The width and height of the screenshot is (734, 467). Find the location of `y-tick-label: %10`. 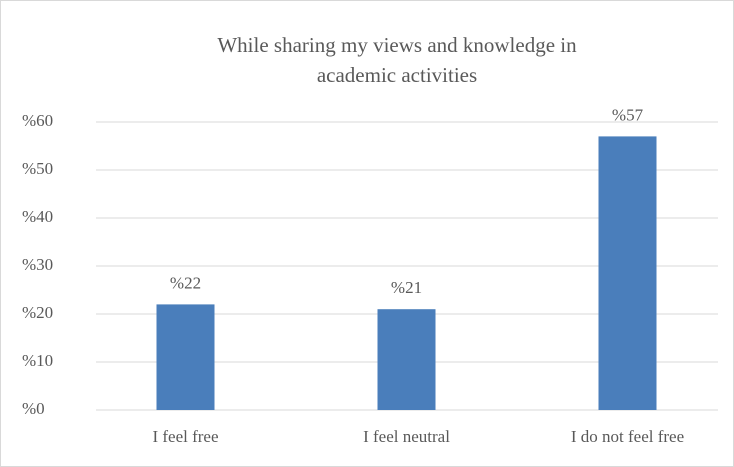

y-tick-label: %10 is located at coordinates (37, 360).